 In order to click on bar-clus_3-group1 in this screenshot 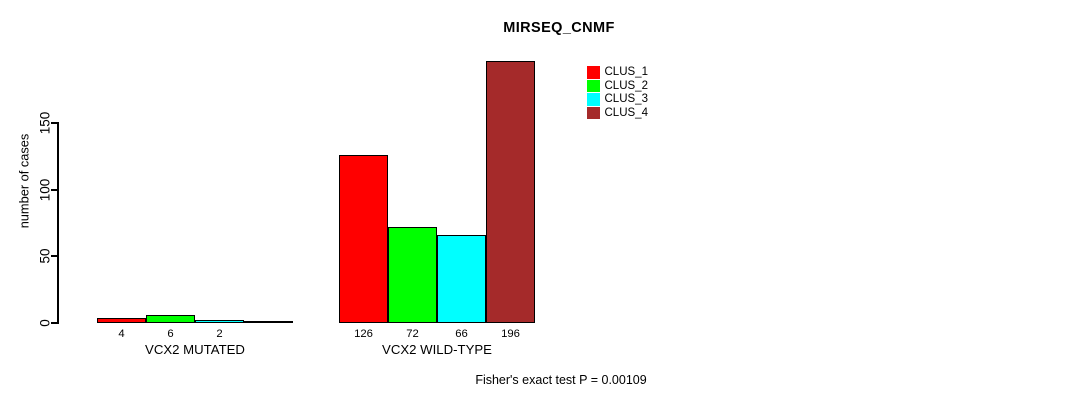, I will do `click(219, 321)`.